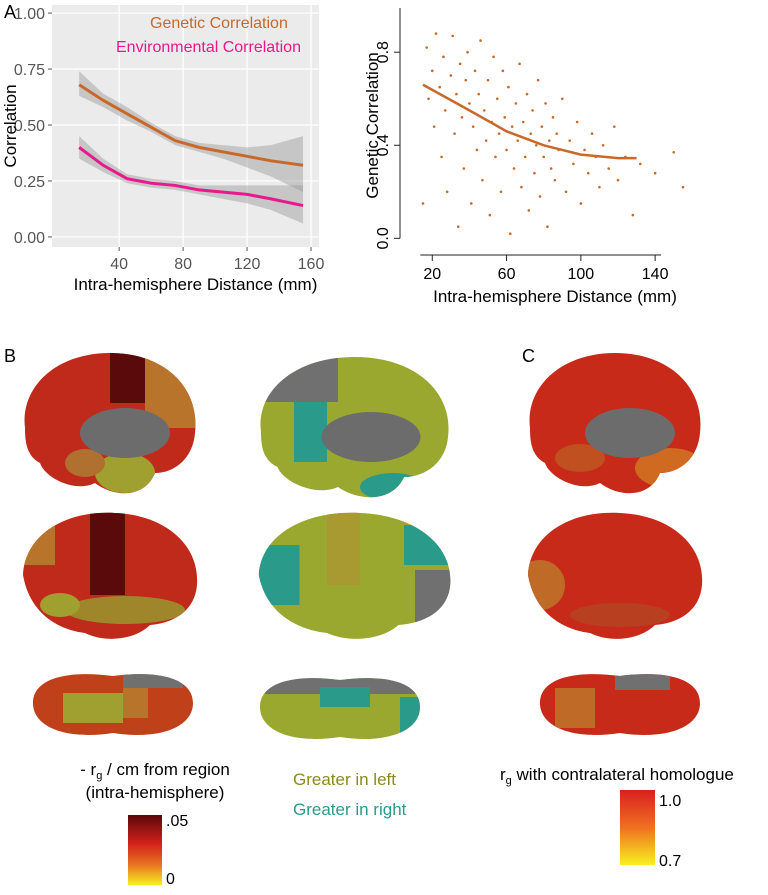 Image resolution: width=768 pixels, height=895 pixels. What do you see at coordinates (166, 769) in the screenshot?
I see `scale-title-part: / cm from region` at bounding box center [166, 769].